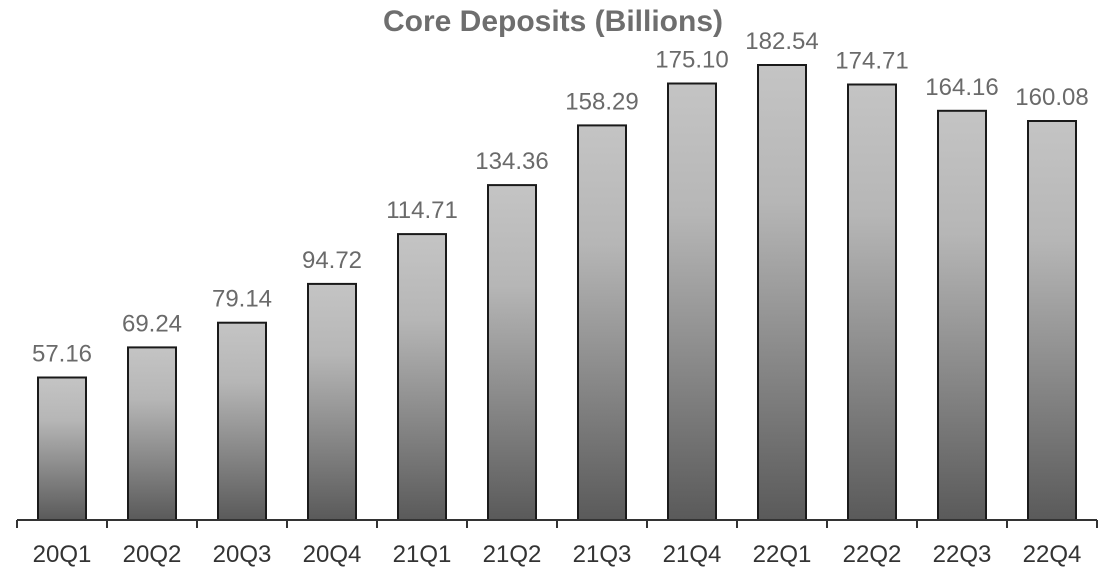 The image size is (1106, 584). Describe the element at coordinates (962, 554) in the screenshot. I see `x-tick-label-22Q3: 22Q3` at that location.